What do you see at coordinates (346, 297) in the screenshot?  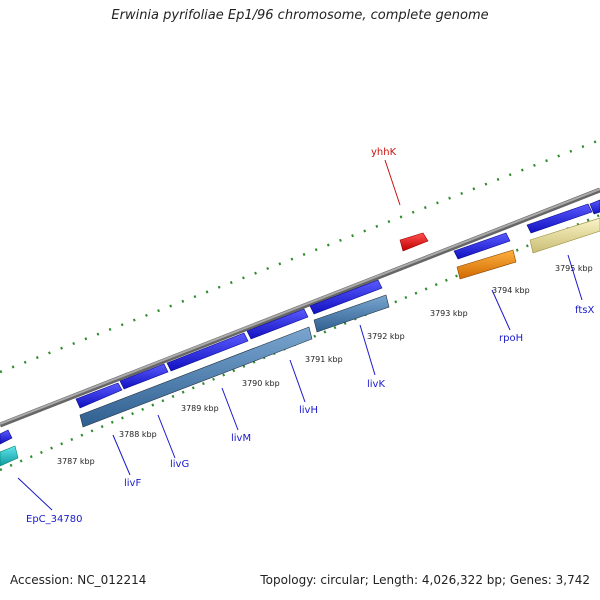 I see `gene-arrow-livK` at bounding box center [346, 297].